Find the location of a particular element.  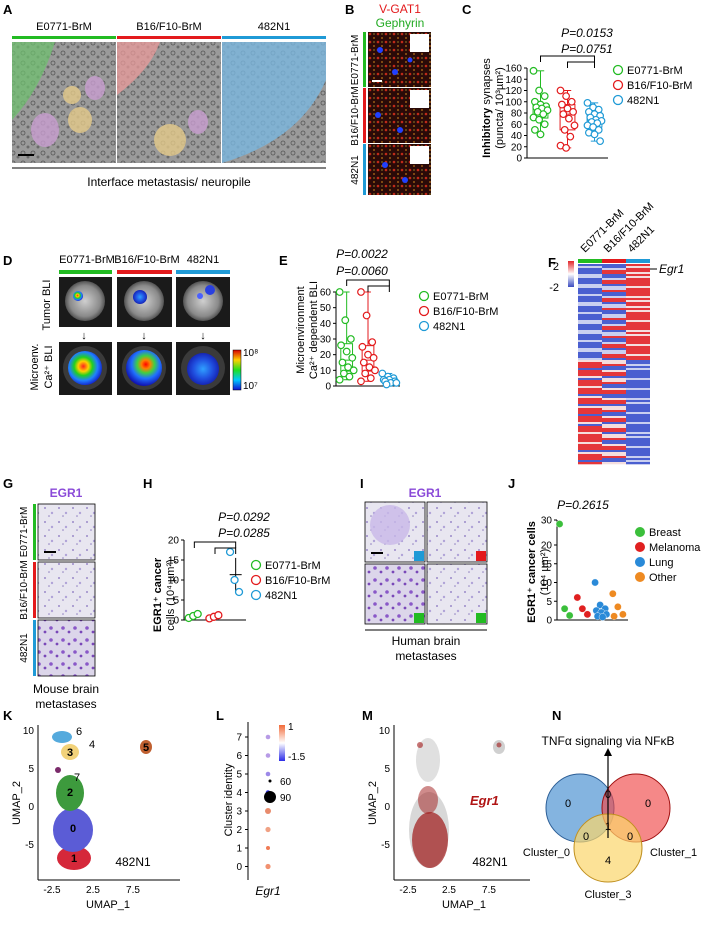

l-yticklabel-6: 6 is located at coordinates (239, 756).